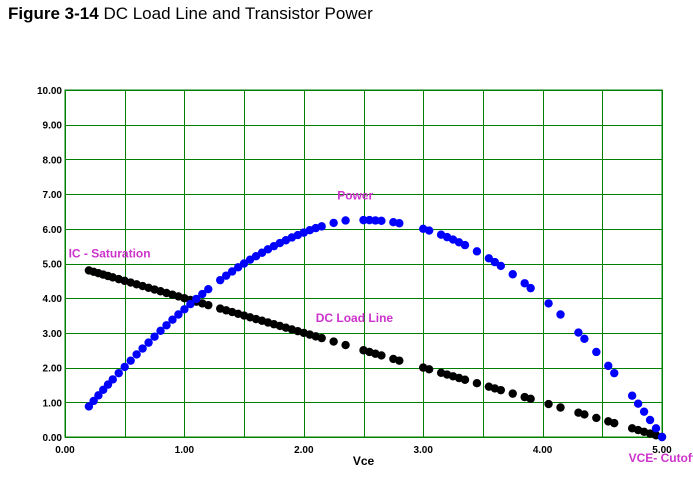 This screenshot has width=693, height=478. I want to click on x-tick-label: 3.00, so click(423, 450).